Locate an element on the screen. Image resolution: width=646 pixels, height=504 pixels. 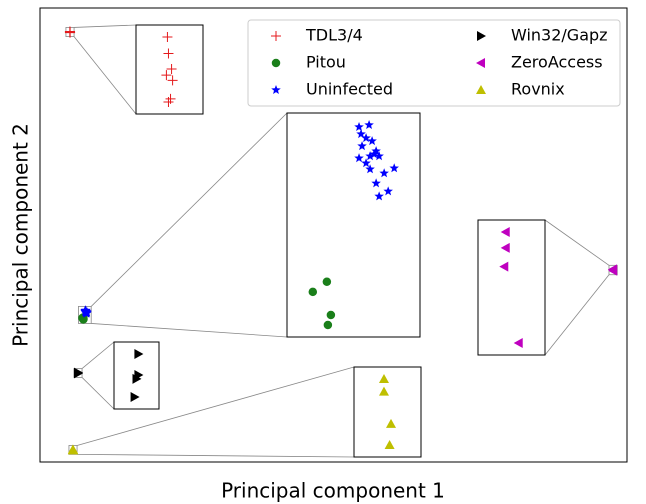
legend-label: Rovnix is located at coordinates (538, 89).